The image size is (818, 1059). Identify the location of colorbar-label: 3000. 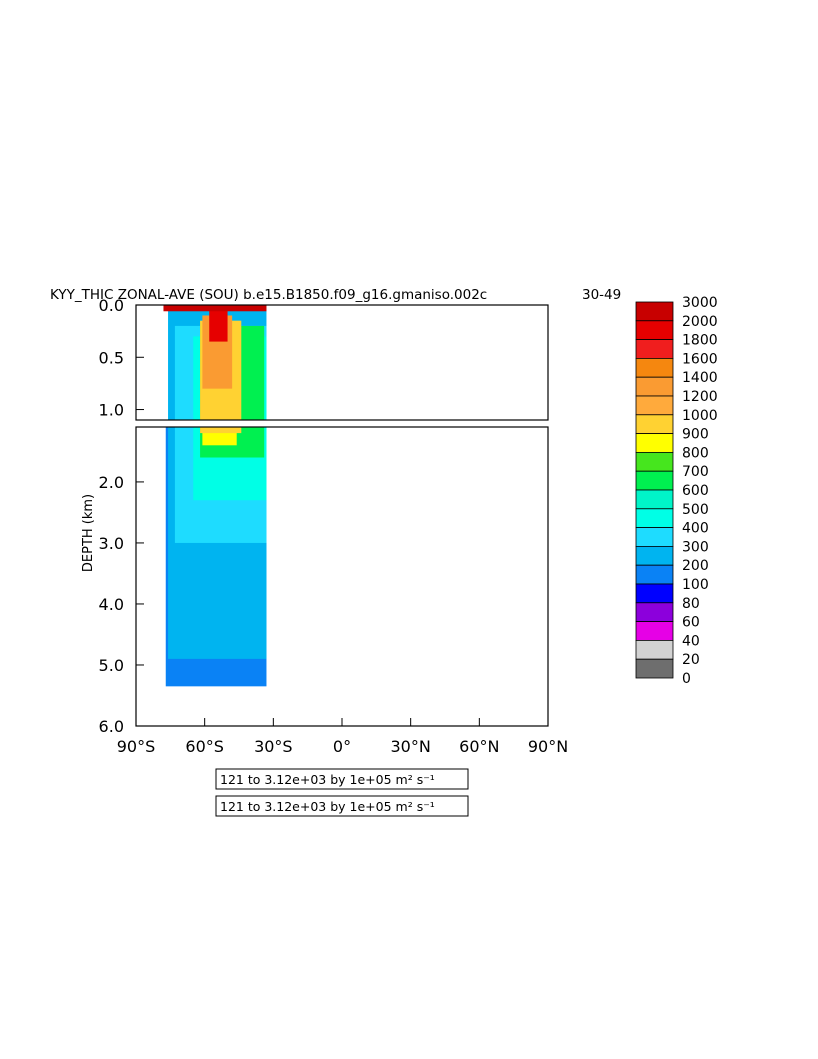
(700, 303).